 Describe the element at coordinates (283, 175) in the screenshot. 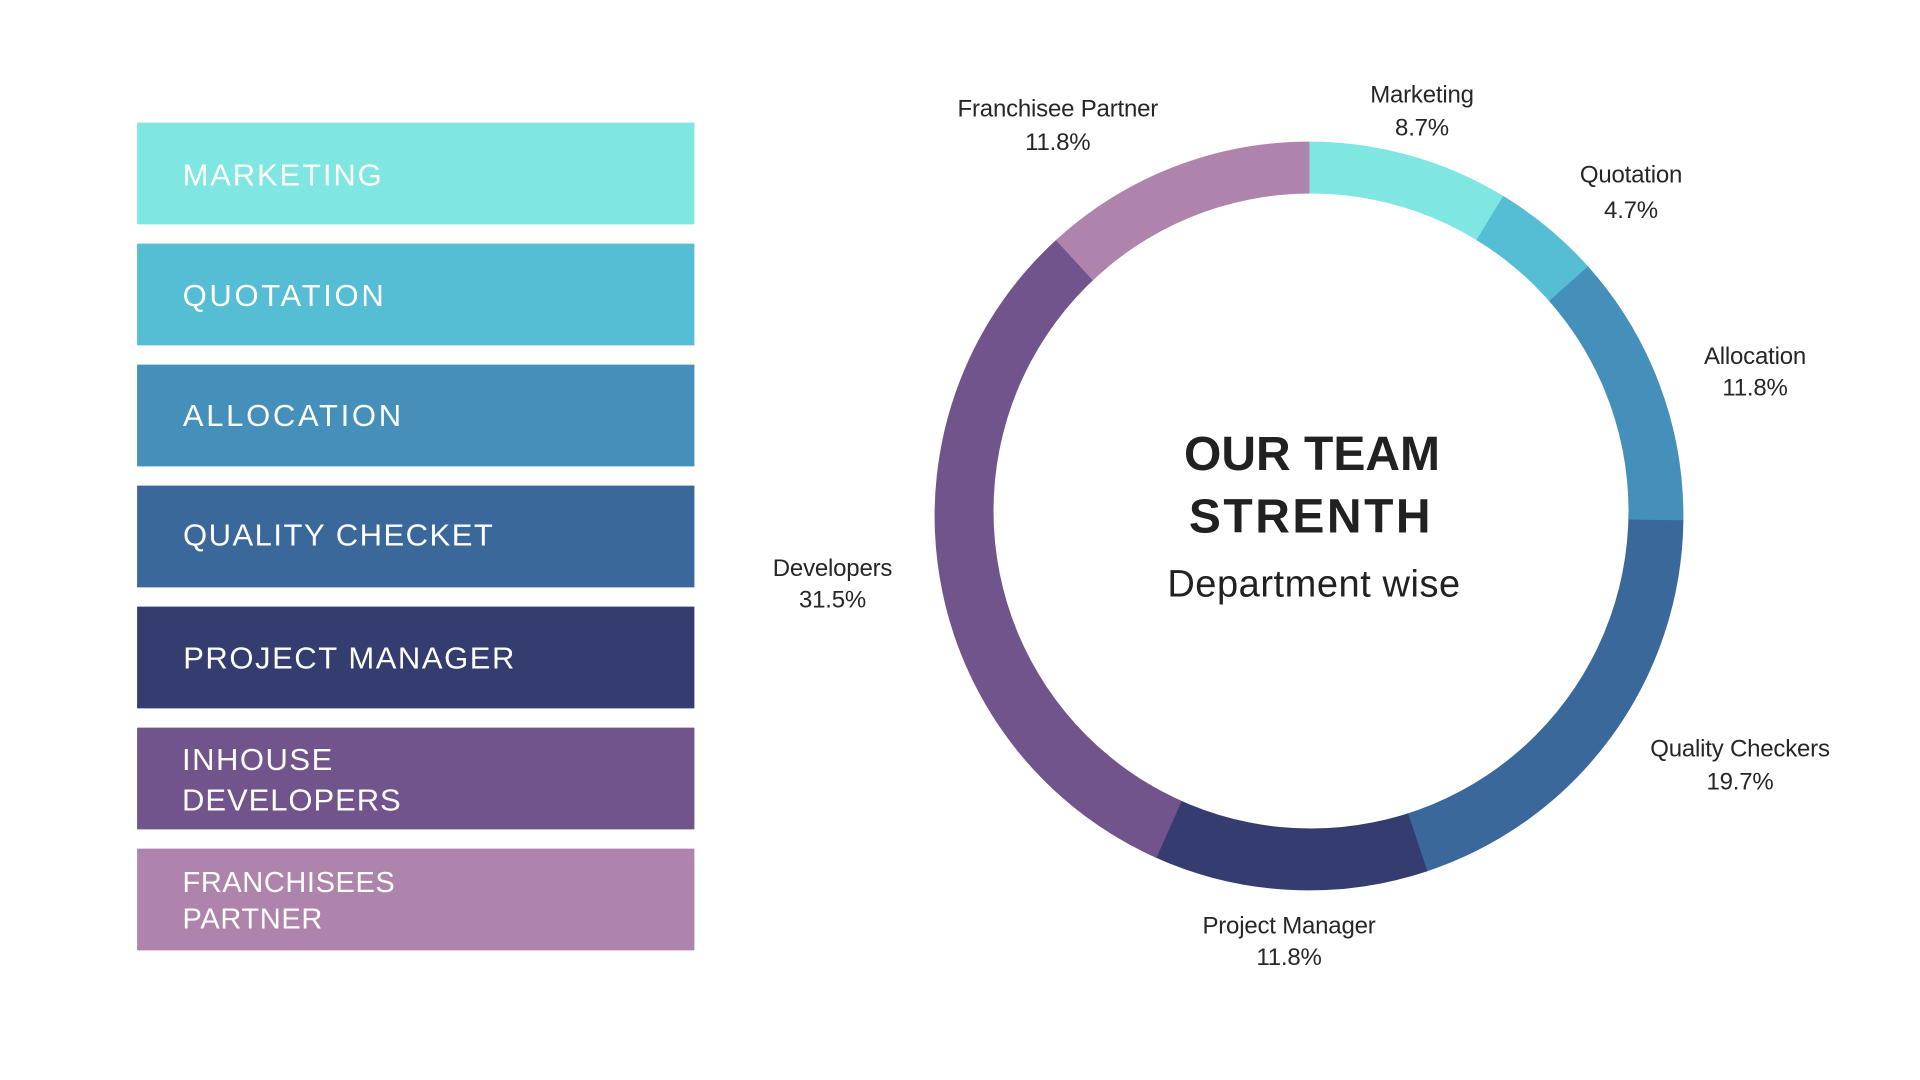

I see `svg-text: MARKETING` at that location.